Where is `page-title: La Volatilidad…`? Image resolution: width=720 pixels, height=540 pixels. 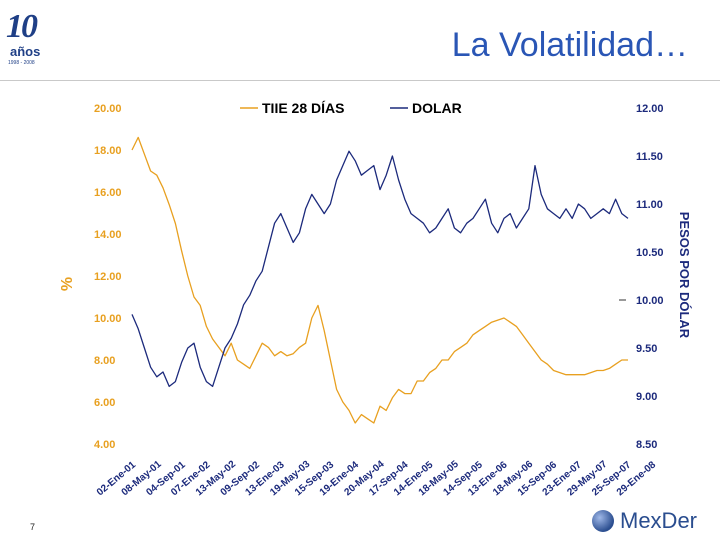 page-title: La Volatilidad… is located at coordinates (569, 45).